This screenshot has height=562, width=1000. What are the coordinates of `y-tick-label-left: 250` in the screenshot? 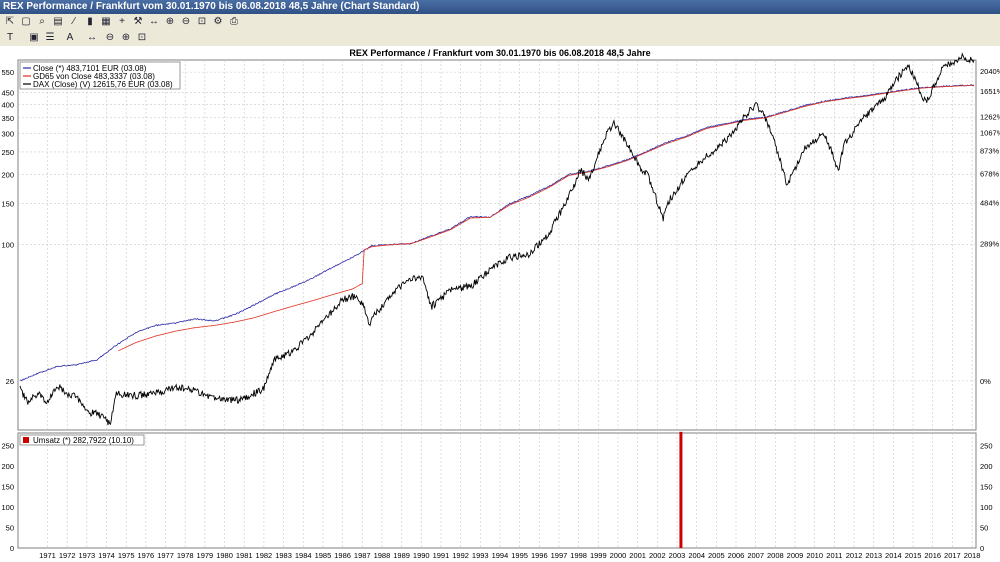 It's located at (7, 152).